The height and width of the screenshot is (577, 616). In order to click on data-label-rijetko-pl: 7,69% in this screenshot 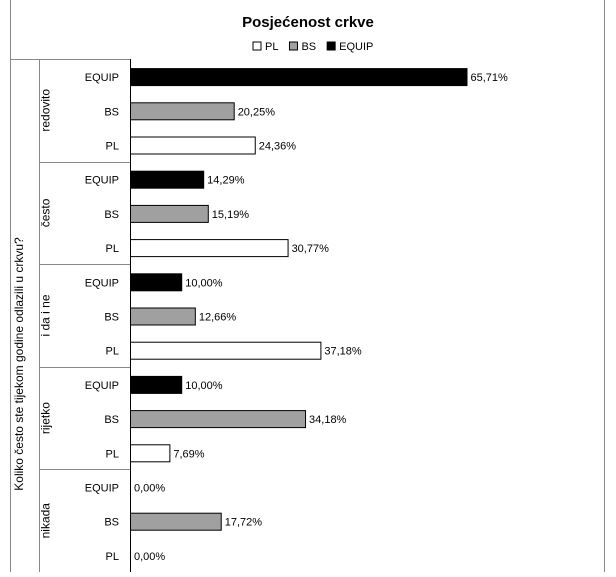, I will do `click(188, 454)`.